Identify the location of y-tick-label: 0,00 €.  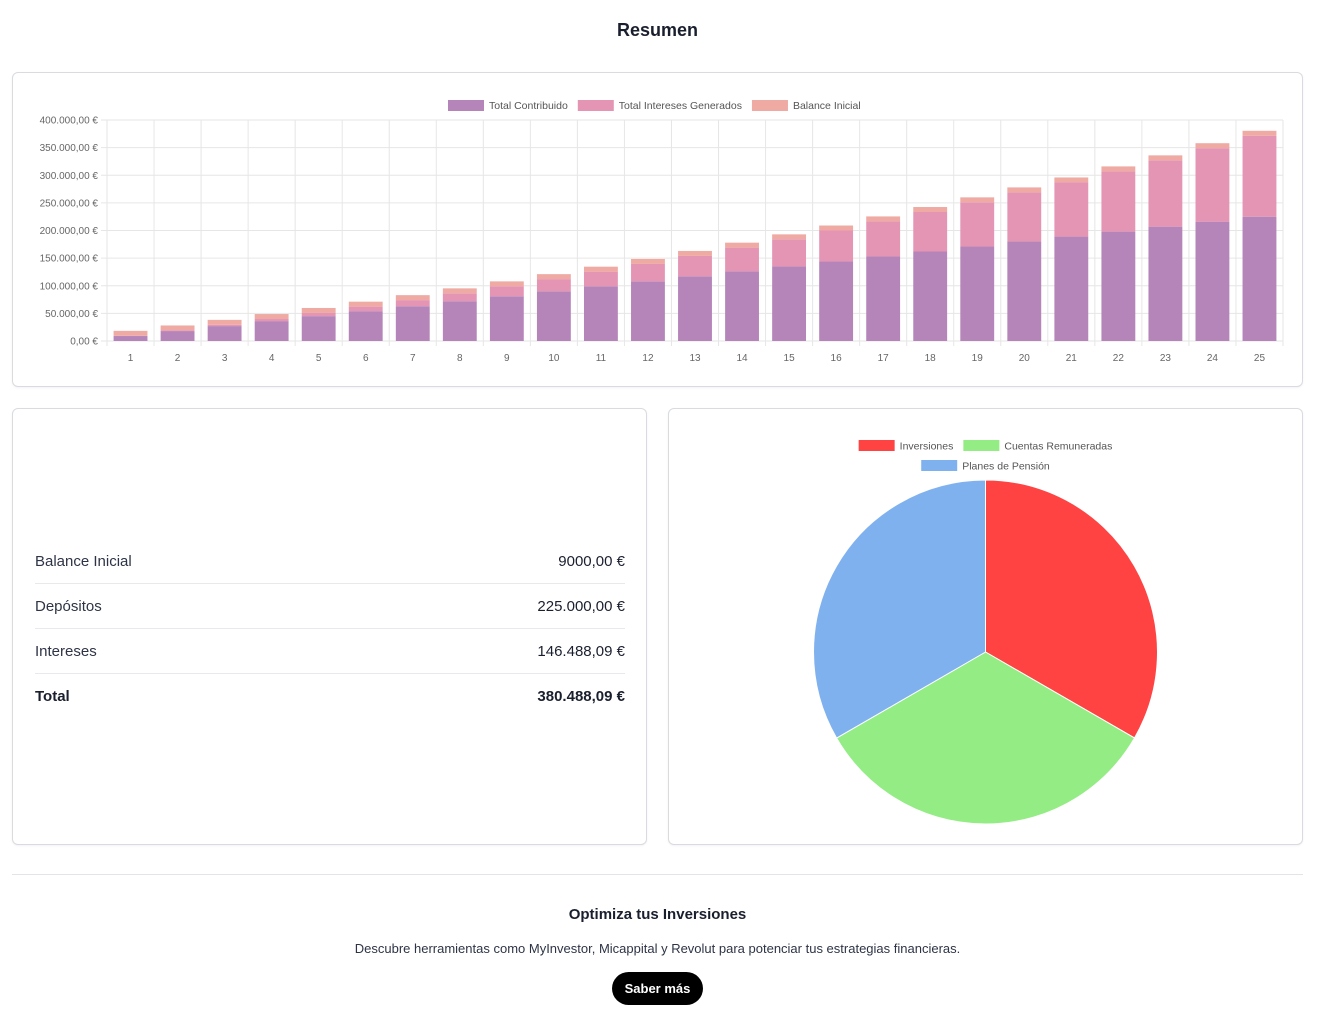
(84, 342).